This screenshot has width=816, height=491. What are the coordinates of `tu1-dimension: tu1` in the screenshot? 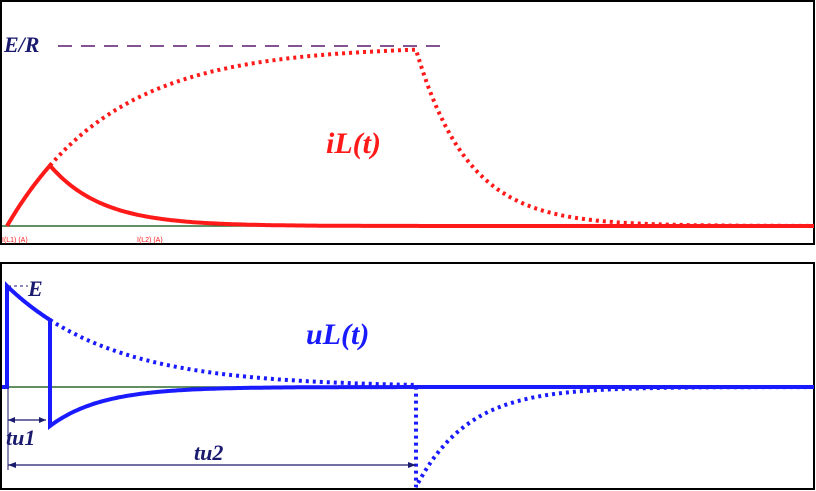 It's located at (26, 433).